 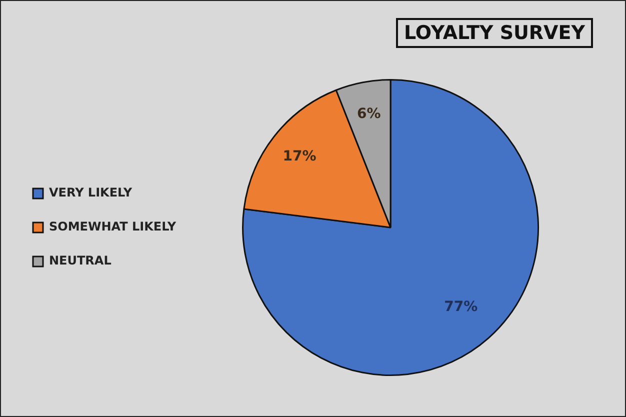 What do you see at coordinates (494, 33) in the screenshot?
I see `chart-title: LOYALTY SURVEY` at bounding box center [494, 33].